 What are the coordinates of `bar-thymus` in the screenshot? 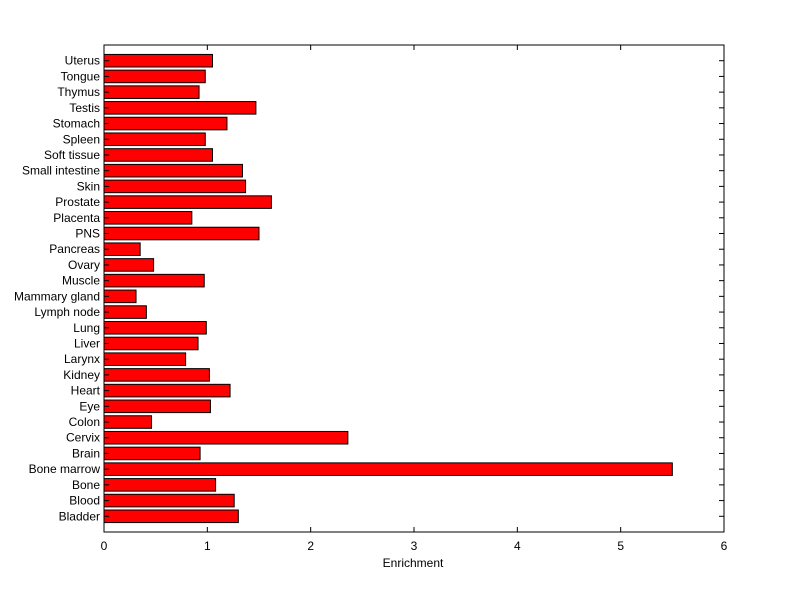 It's located at (151, 92).